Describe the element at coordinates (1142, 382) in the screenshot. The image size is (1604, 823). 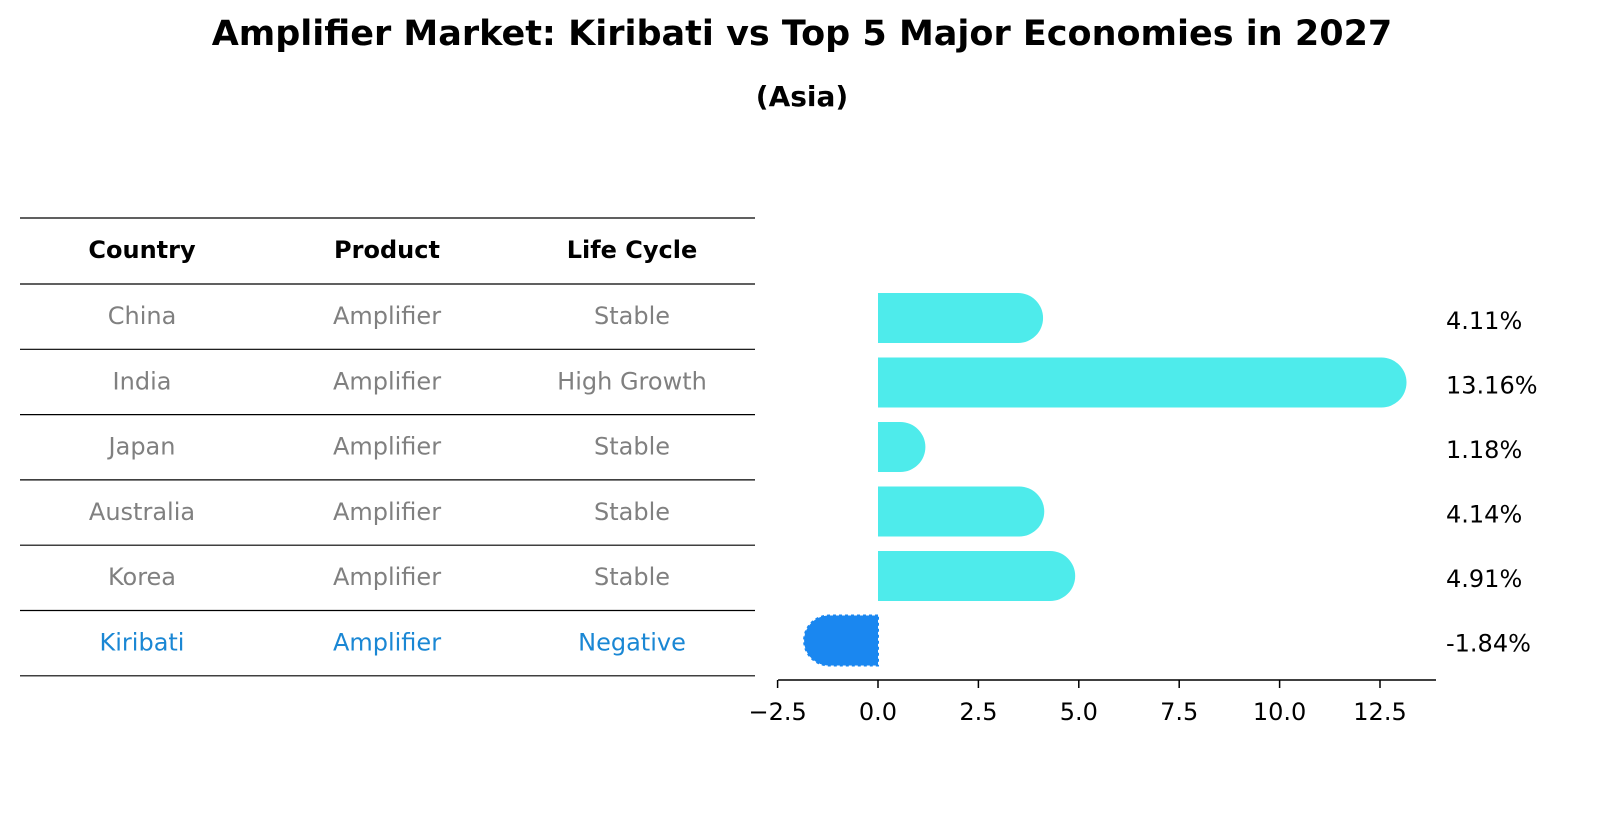
I see `bar-india` at that location.